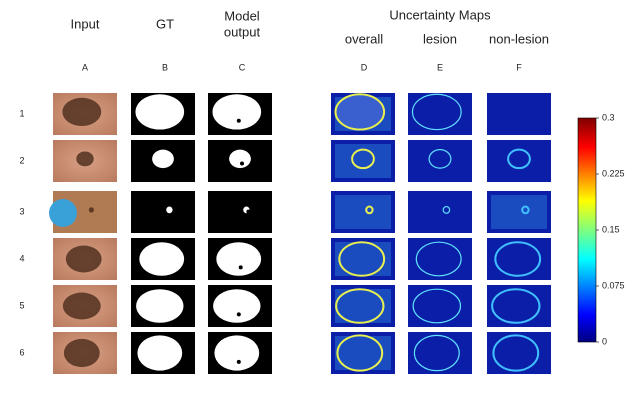 The width and height of the screenshot is (640, 399). Describe the element at coordinates (242, 31) in the screenshot. I see `column-title: output` at that location.